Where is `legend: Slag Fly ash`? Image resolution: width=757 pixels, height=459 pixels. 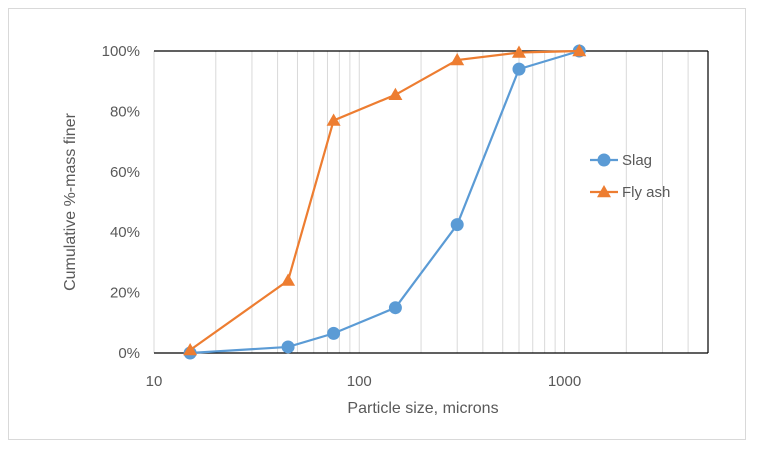
legend: Slag Fly ash is located at coordinates (630, 176).